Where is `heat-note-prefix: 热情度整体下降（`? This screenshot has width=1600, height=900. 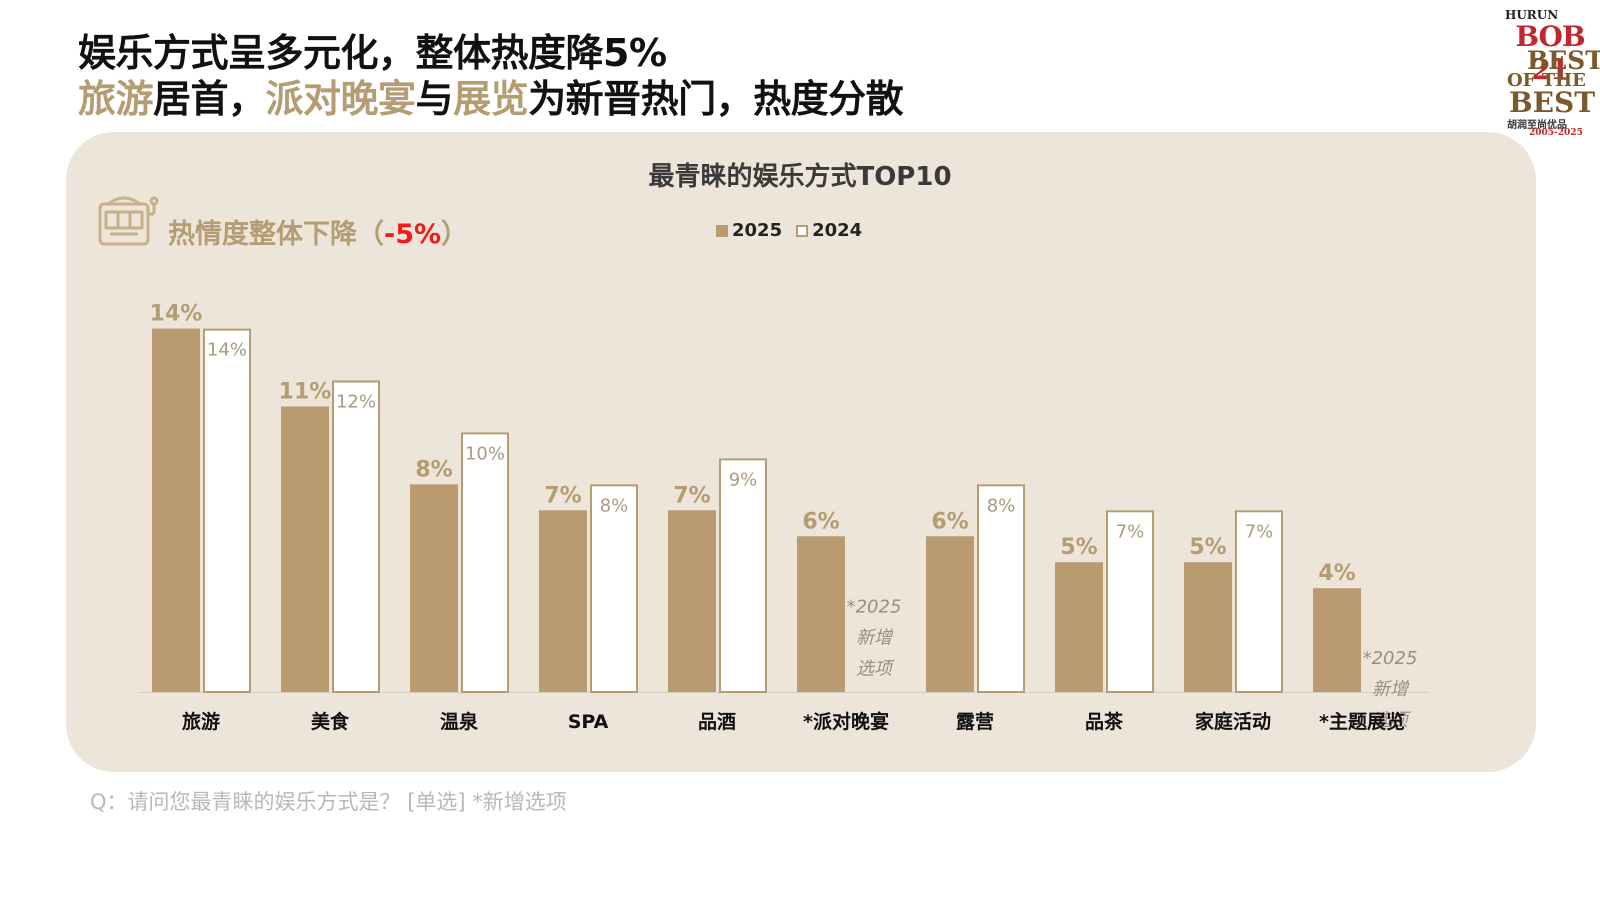 heat-note-prefix: 热情度整体下降（ is located at coordinates (276, 234).